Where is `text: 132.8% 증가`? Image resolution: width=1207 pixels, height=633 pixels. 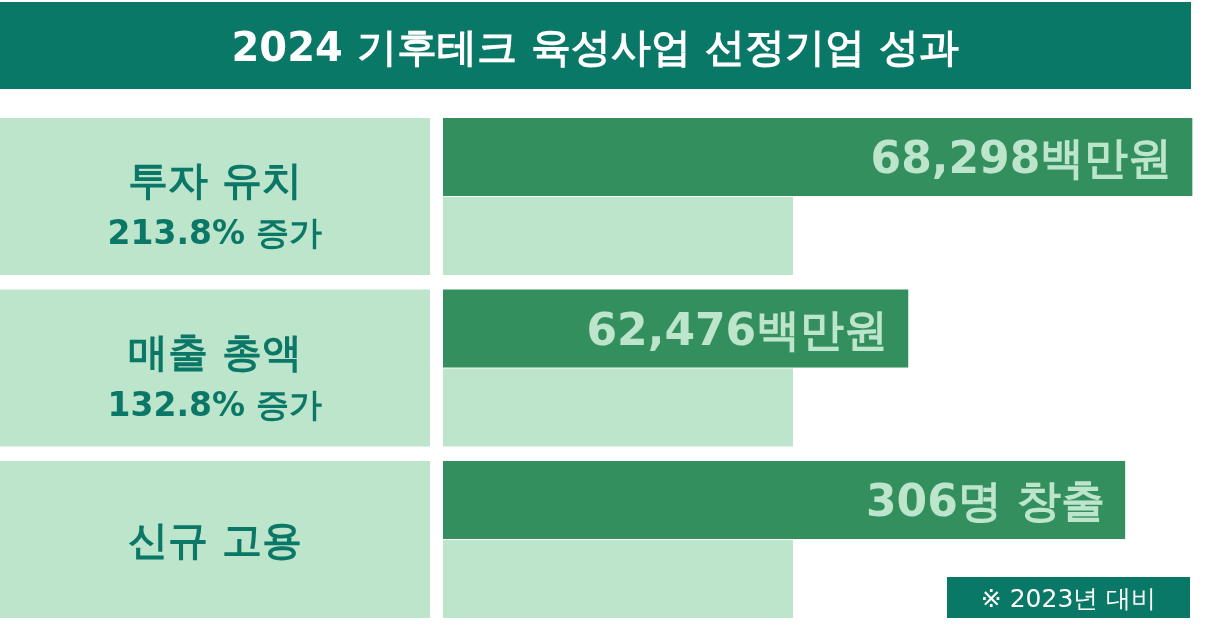 text: 132.8% 증가 is located at coordinates (215, 404).